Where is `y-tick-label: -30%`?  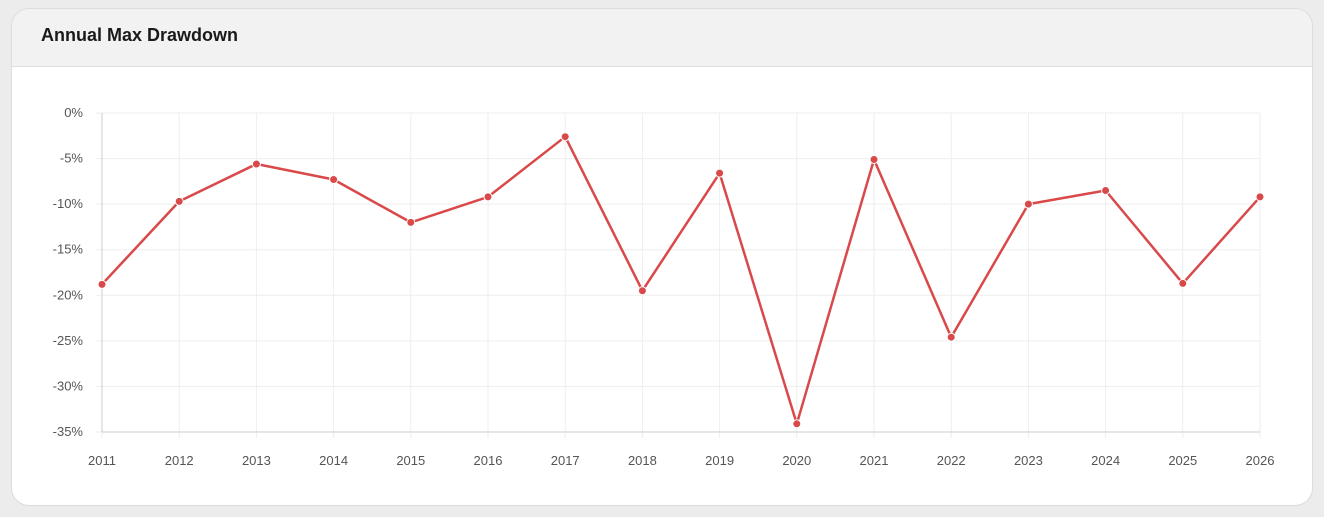 y-tick-label: -30% is located at coordinates (68, 385).